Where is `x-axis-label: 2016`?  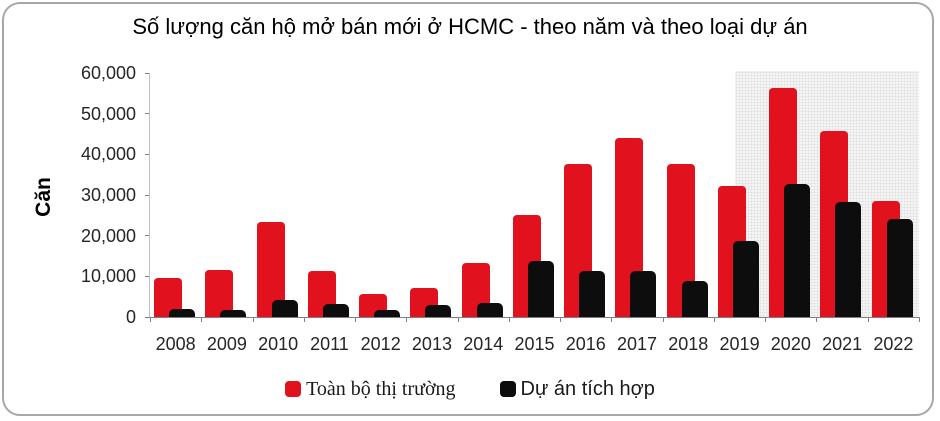 x-axis-label: 2016 is located at coordinates (585, 344).